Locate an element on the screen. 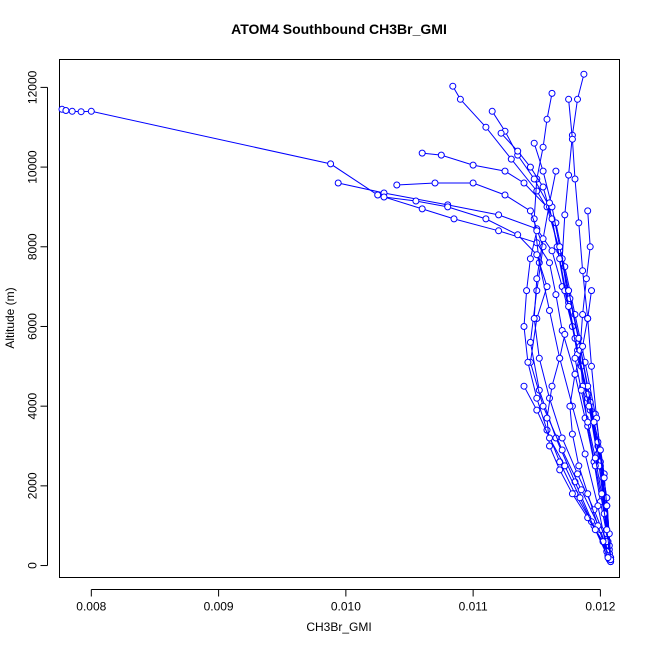 This screenshot has width=650, height=650. y-tick-label: 2000 is located at coordinates (33, 485).